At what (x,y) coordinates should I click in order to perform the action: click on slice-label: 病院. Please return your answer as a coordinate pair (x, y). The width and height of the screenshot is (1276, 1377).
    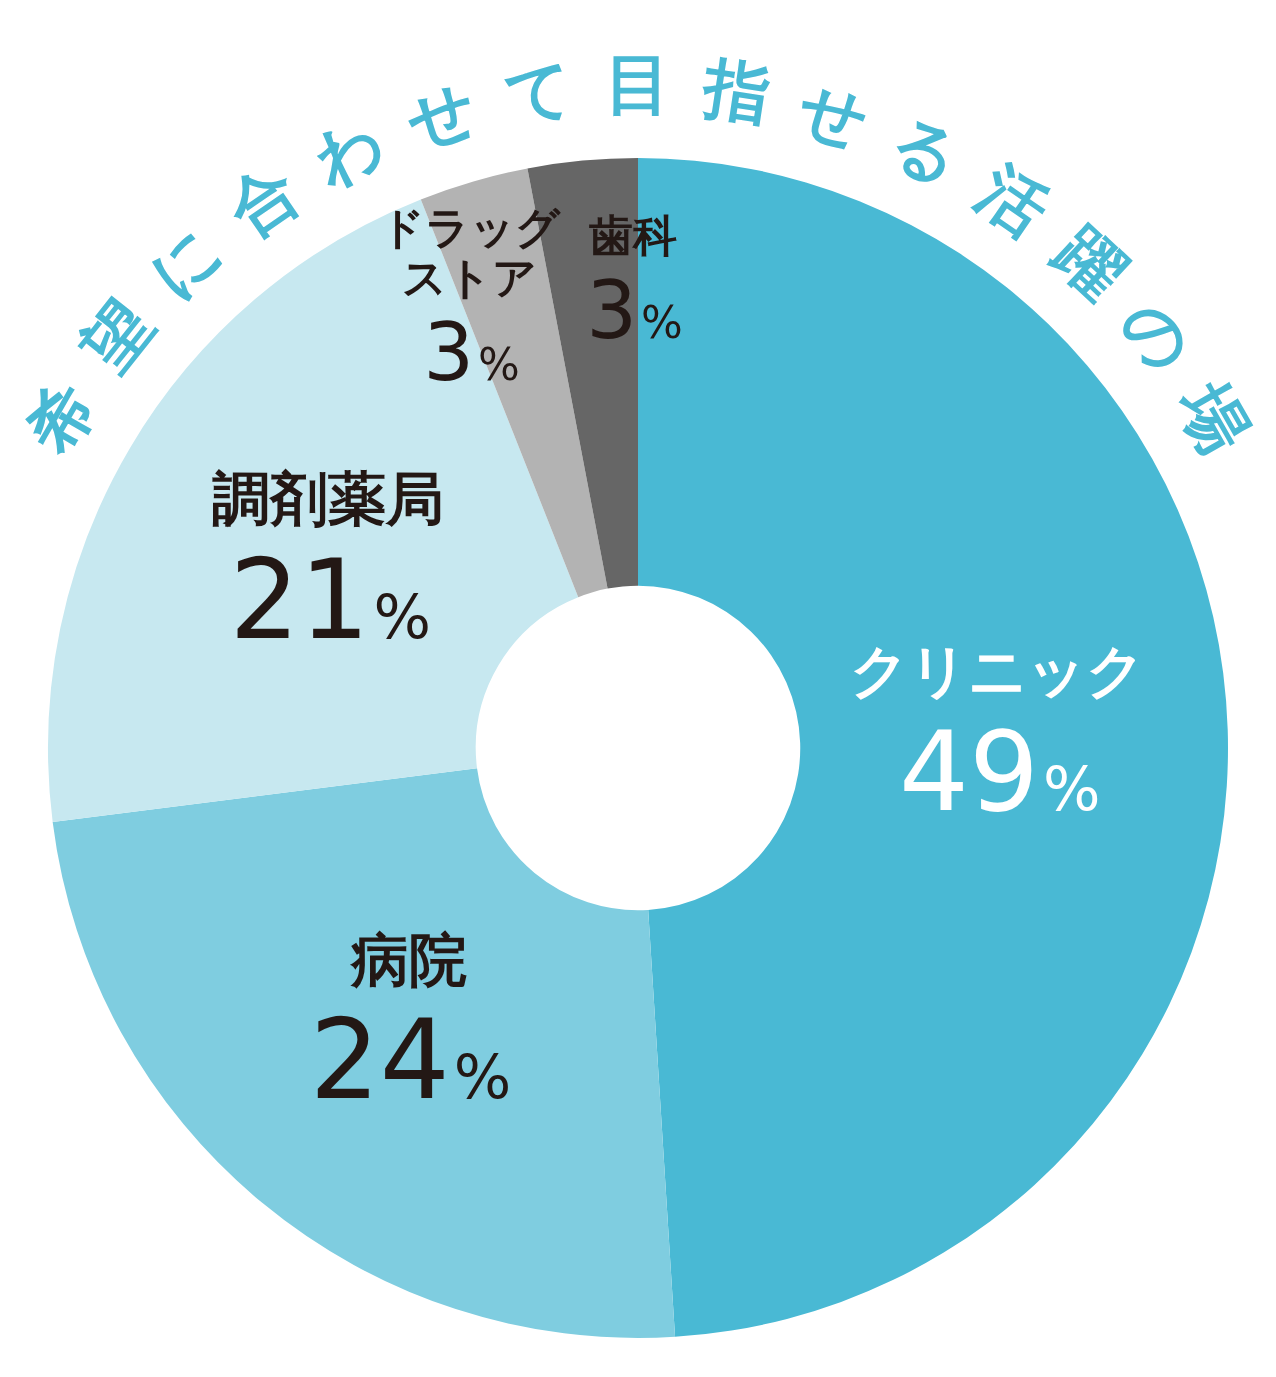
    Looking at the image, I should click on (407, 959).